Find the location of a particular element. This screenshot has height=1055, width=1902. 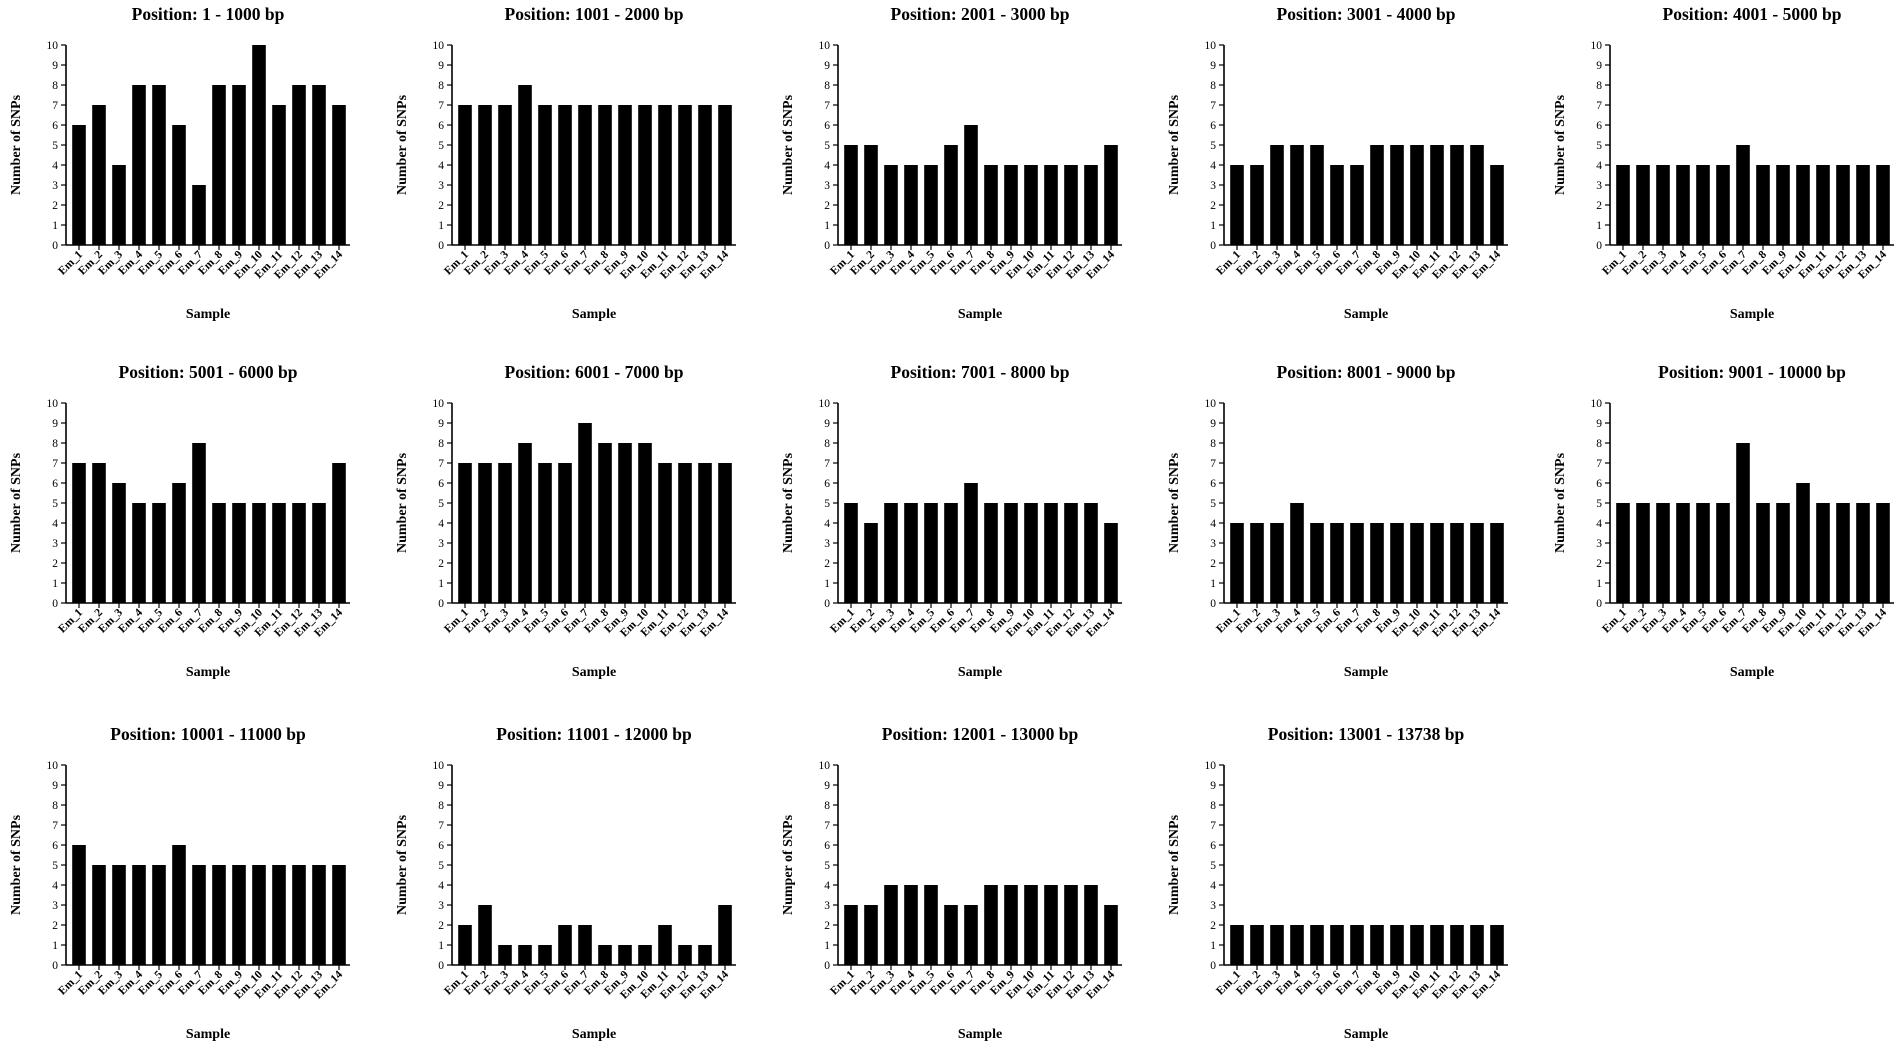

chart-title: Position: 3001 - 4000 bp is located at coordinates (1366, 14).